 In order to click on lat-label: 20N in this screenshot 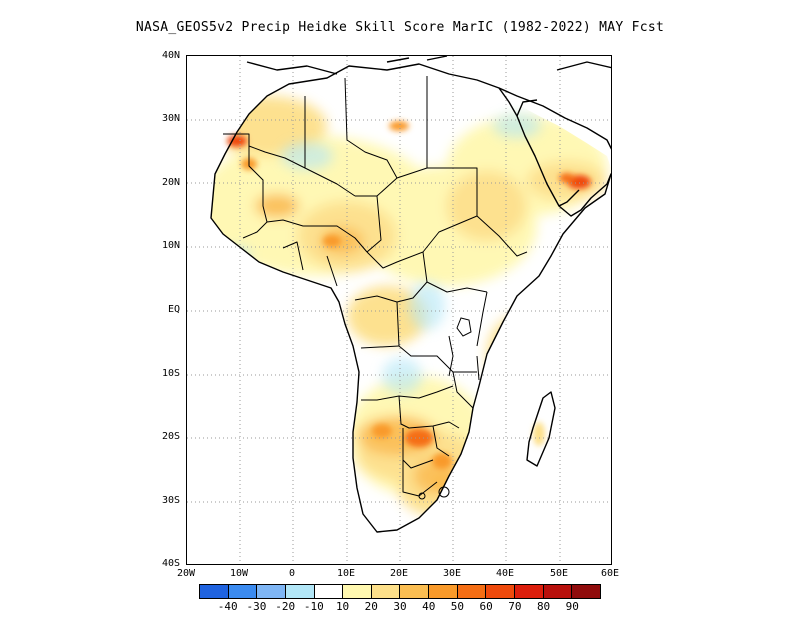, I will do `click(170, 182)`.